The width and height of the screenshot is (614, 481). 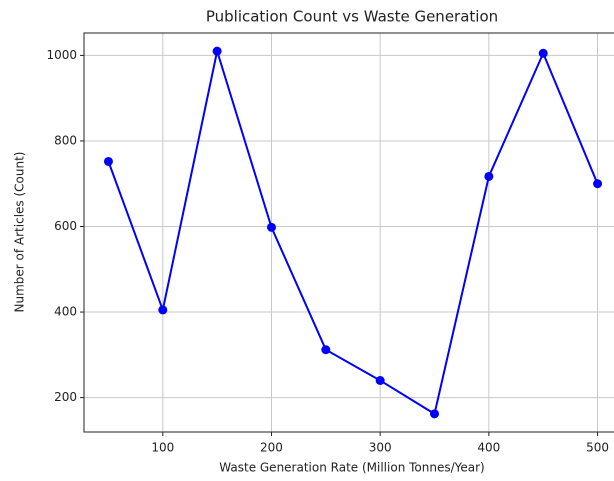 I want to click on x-tick-label: 300, so click(x=380, y=448).